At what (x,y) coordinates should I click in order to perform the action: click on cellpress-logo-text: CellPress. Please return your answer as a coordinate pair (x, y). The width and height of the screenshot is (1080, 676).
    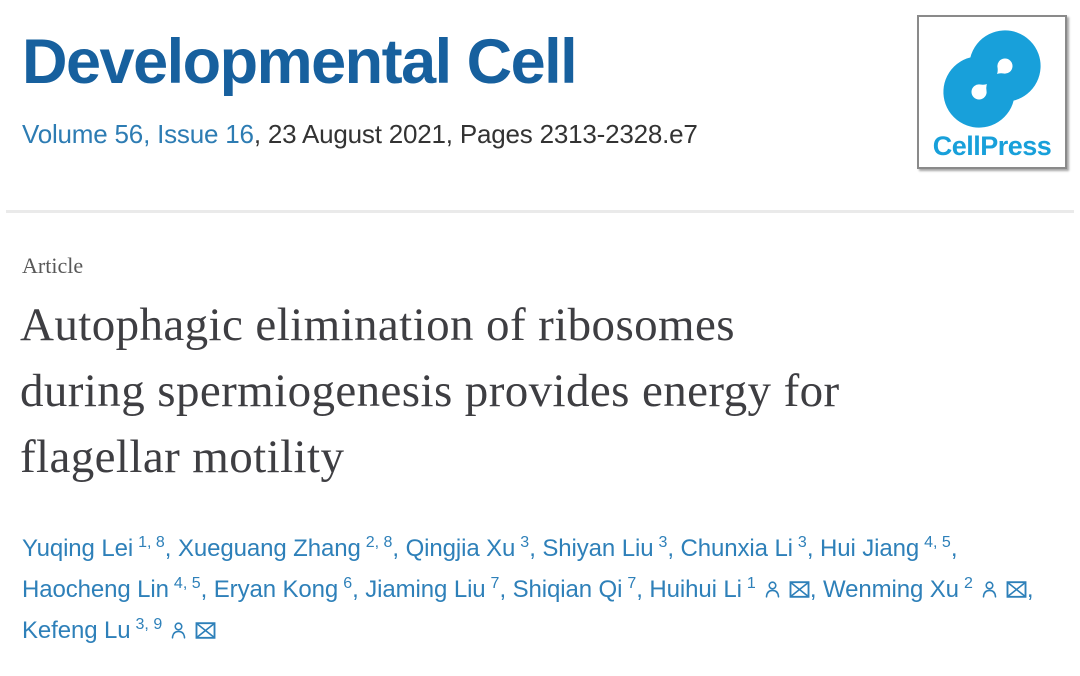
    Looking at the image, I should click on (992, 146).